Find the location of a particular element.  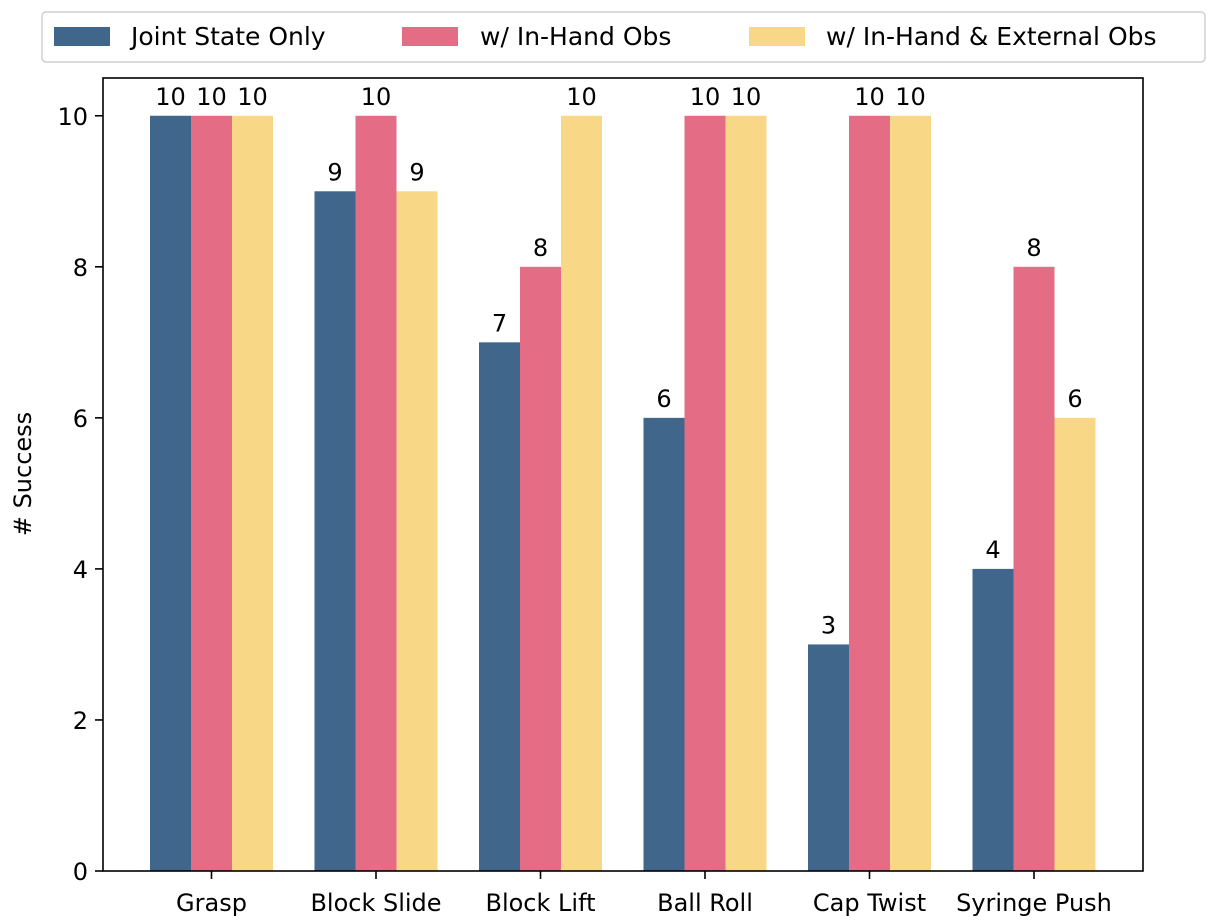

bar-cap-twist-joint-state-only is located at coordinates (828, 757).